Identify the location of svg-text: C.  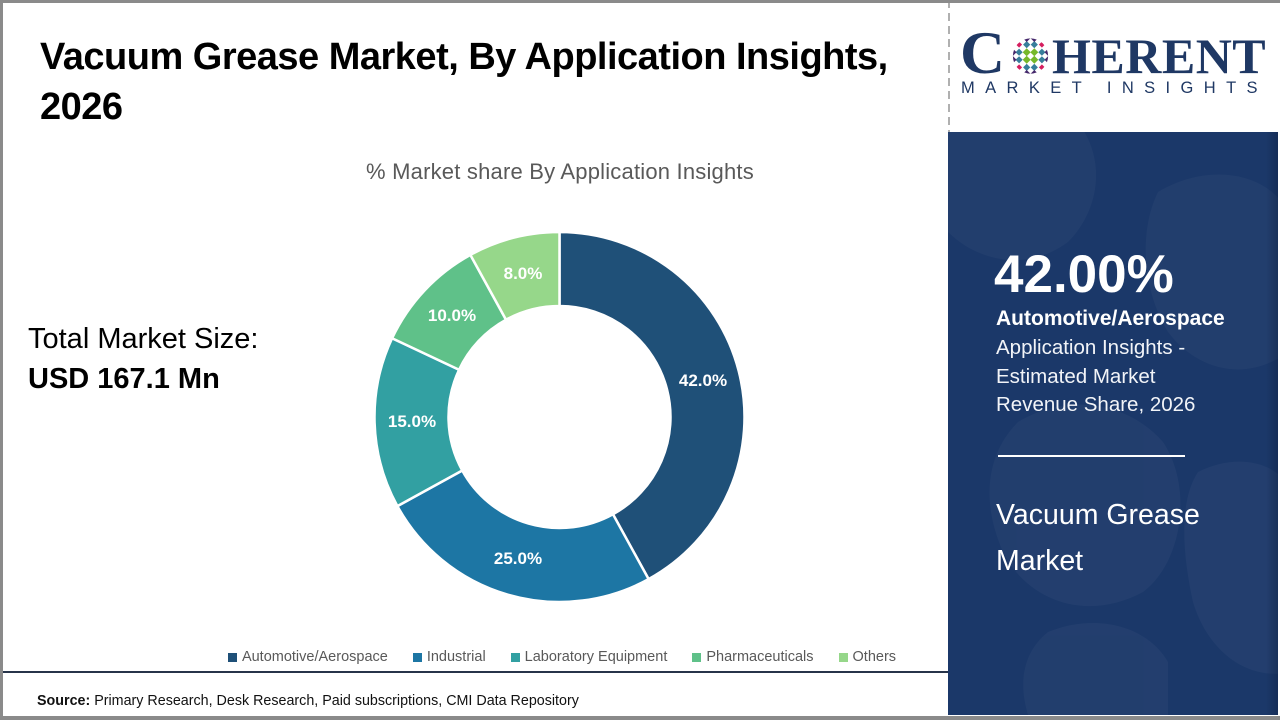
(982, 53).